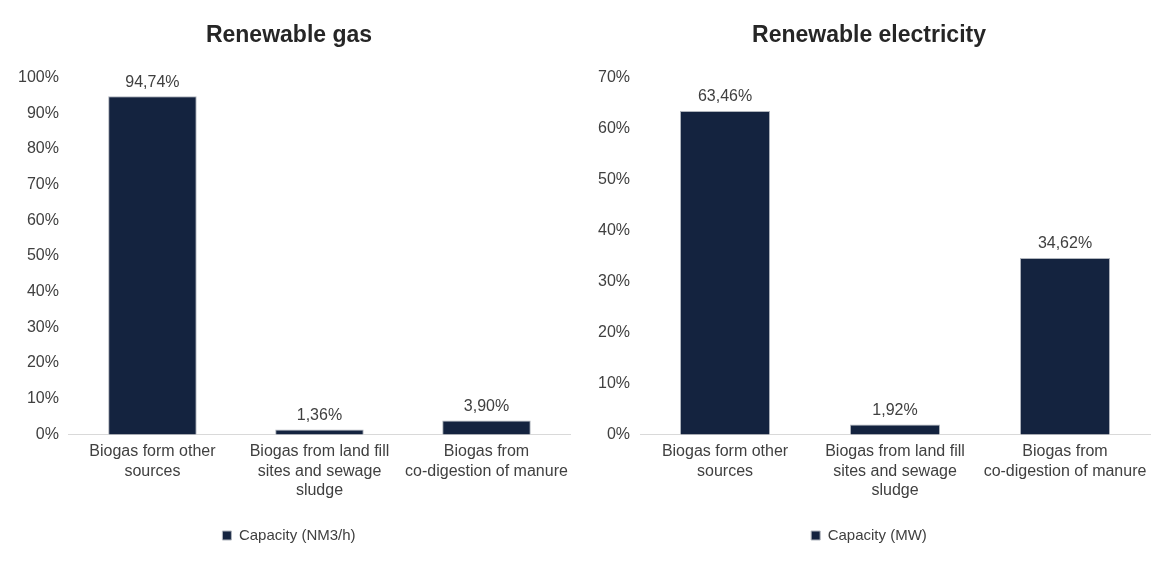  What do you see at coordinates (1065, 243) in the screenshot?
I see `data-label: 34,62%` at bounding box center [1065, 243].